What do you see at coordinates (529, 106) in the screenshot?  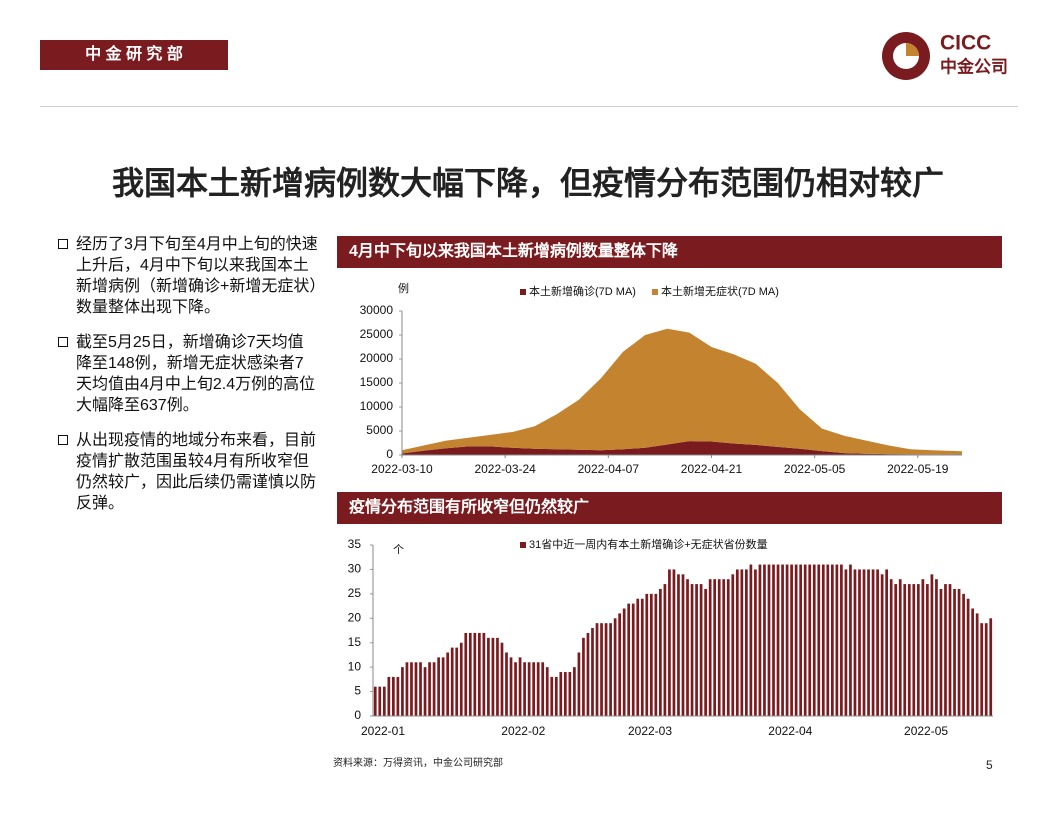 I see `divider` at bounding box center [529, 106].